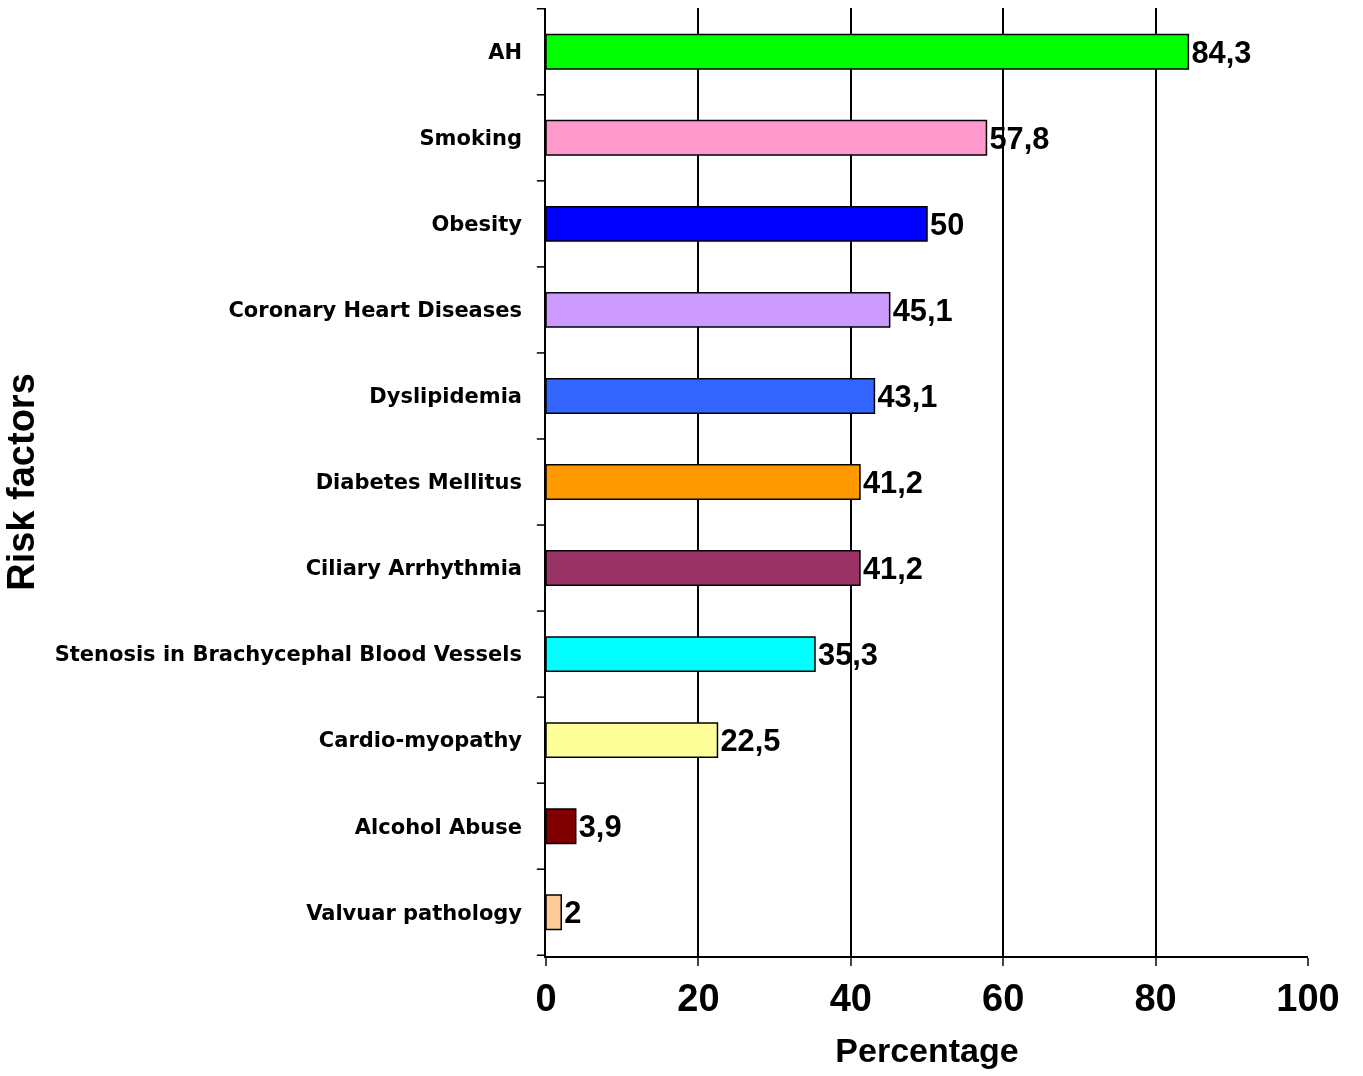  What do you see at coordinates (21, 482) in the screenshot?
I see `y-axis-title: Risk factors` at bounding box center [21, 482].